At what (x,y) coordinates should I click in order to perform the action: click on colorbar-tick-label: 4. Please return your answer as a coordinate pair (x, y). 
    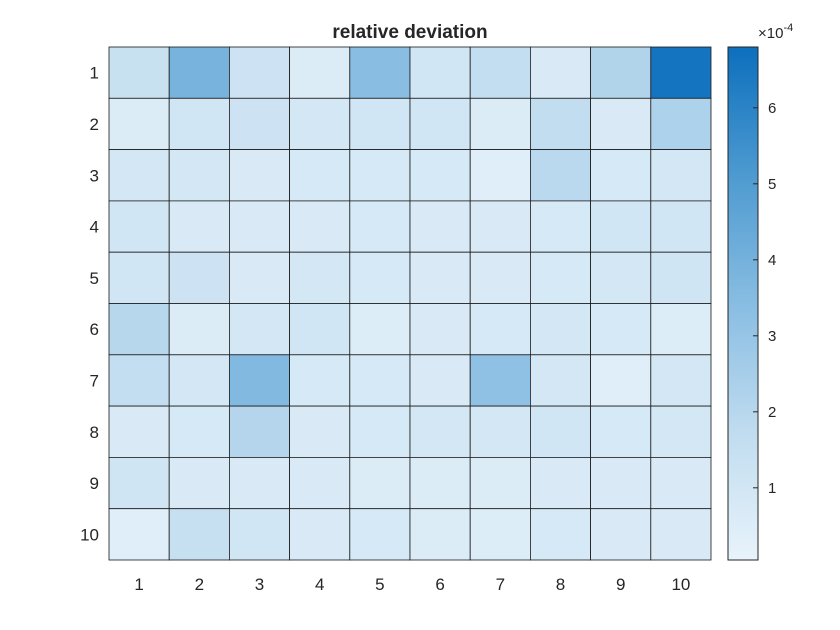
    Looking at the image, I should click on (772, 260).